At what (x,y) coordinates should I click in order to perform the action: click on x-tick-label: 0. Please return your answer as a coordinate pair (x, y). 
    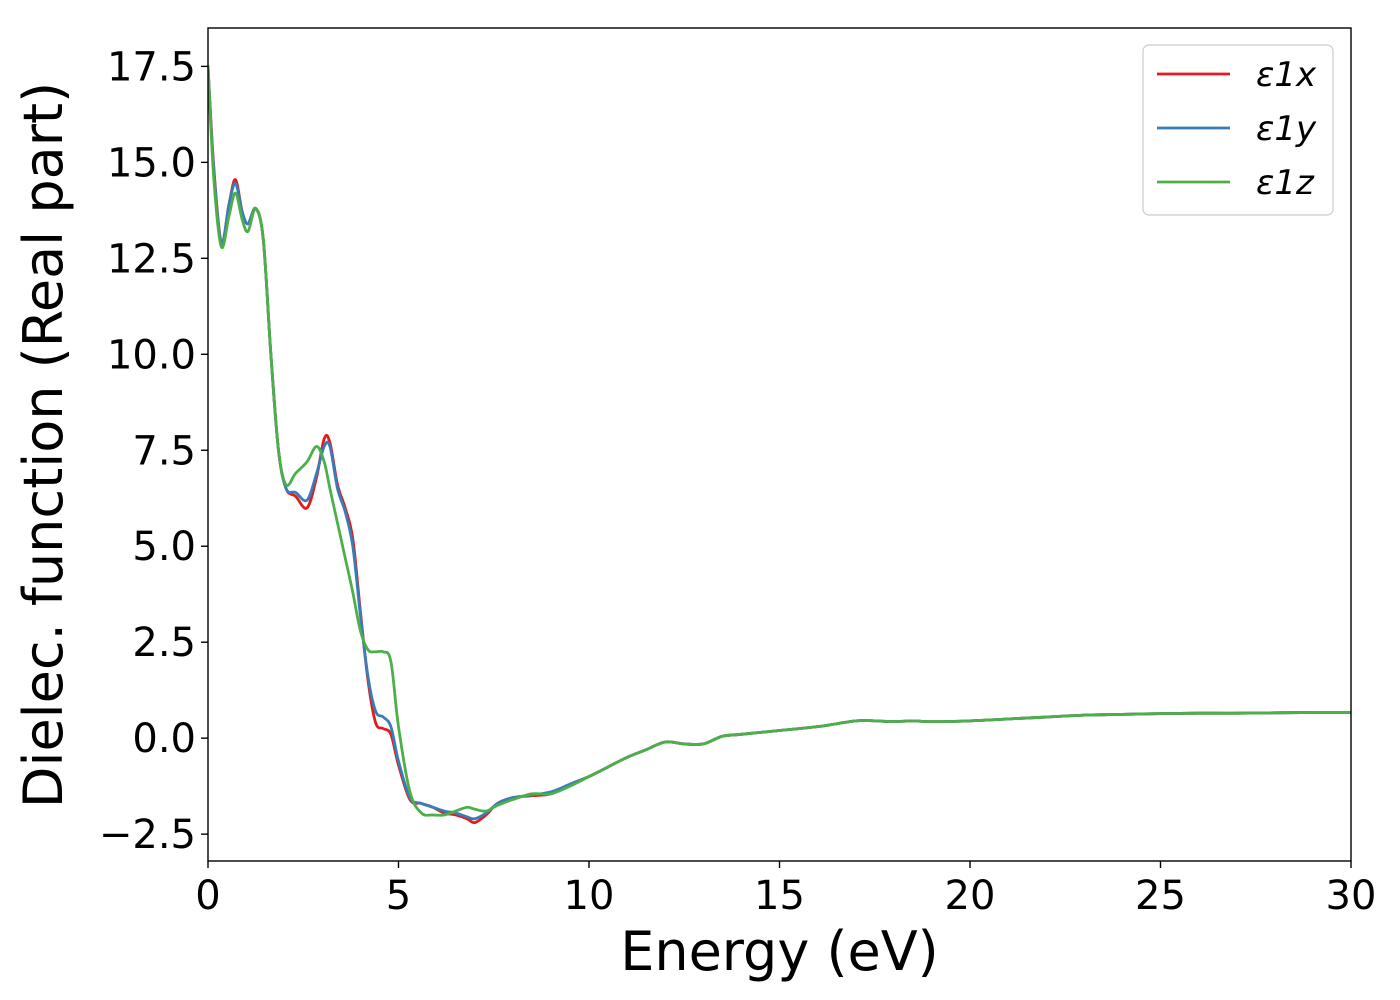
    Looking at the image, I should click on (207, 896).